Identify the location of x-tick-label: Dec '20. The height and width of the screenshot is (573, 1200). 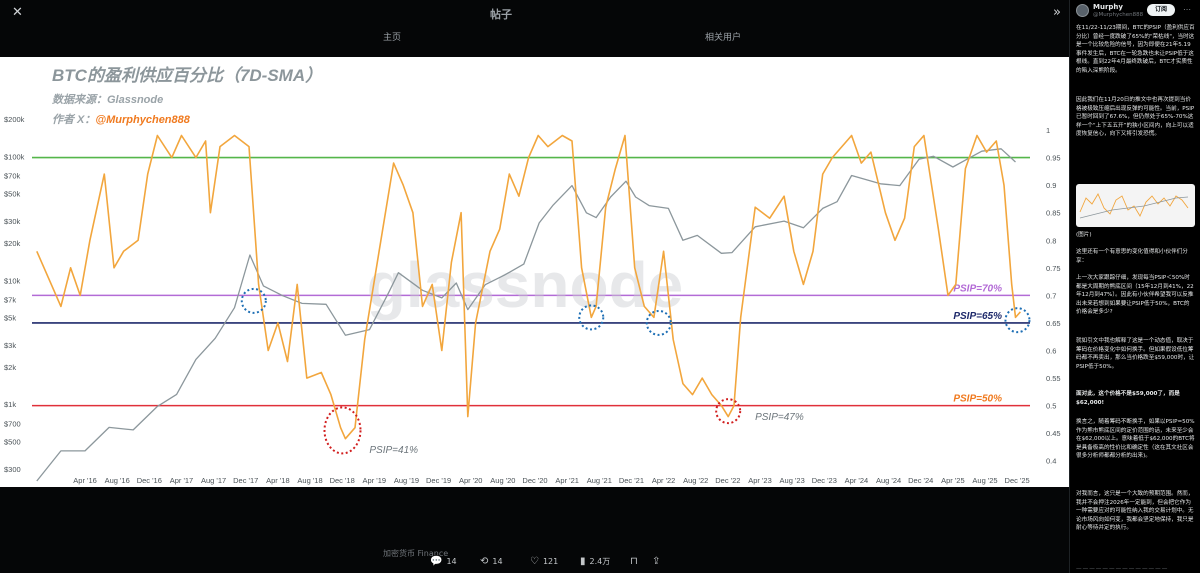
(534, 480).